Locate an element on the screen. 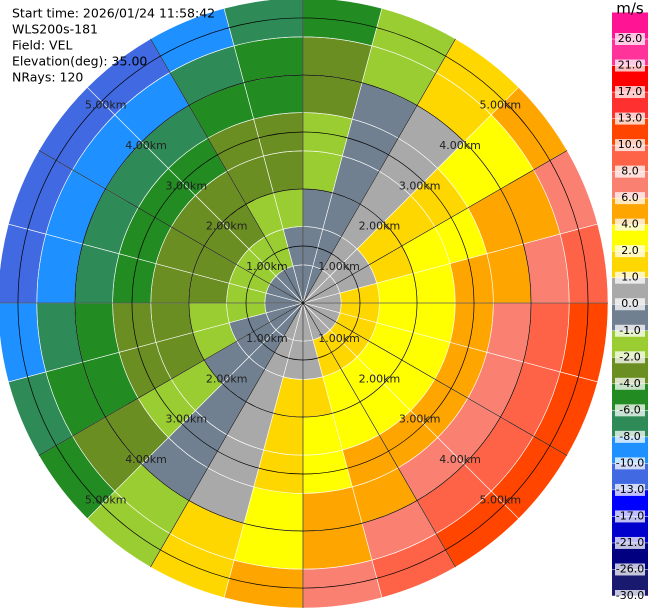 The image size is (650, 610). colorbar-tick-label: 4.0 is located at coordinates (630, 224).